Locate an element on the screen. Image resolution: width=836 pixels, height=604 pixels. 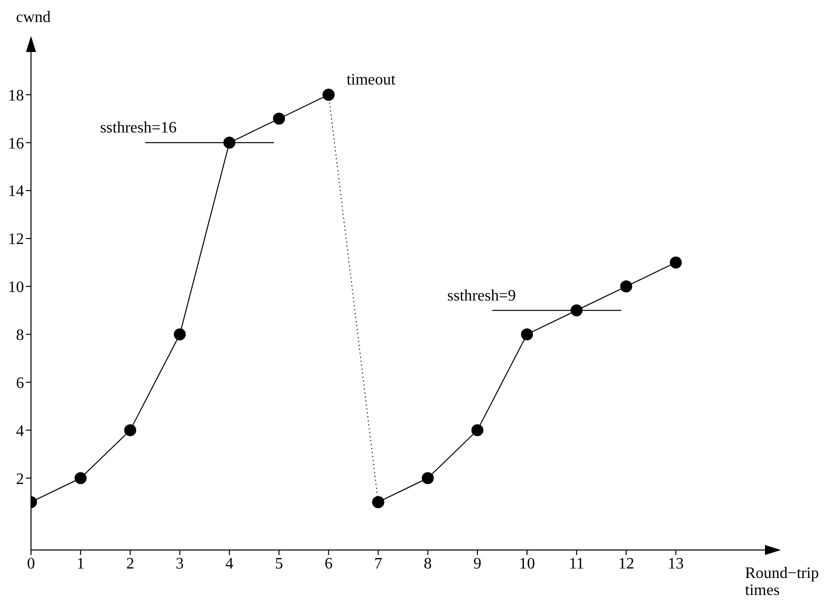
x-tick-label: 11 is located at coordinates (576, 563).